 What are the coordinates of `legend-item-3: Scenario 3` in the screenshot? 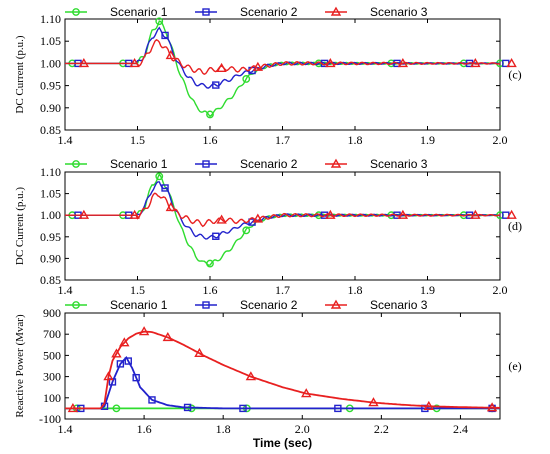 It's located at (376, 12).